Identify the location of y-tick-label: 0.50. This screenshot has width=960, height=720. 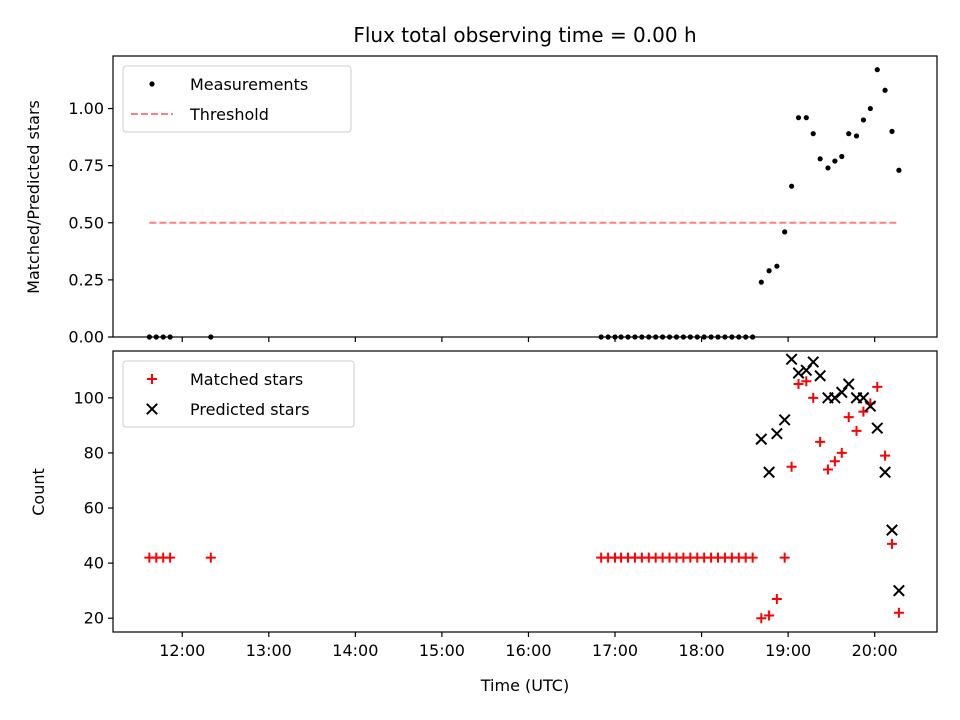
(86, 222).